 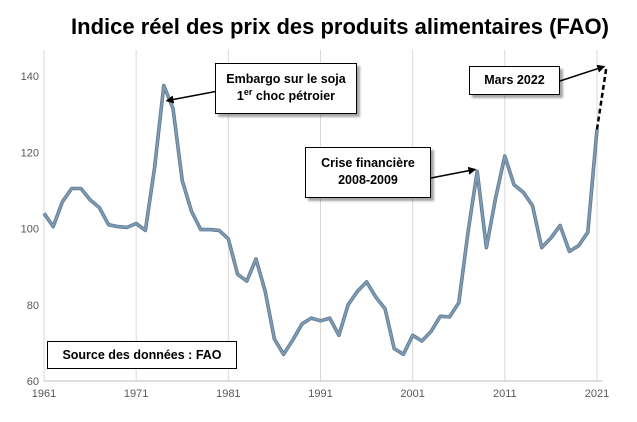 What do you see at coordinates (240, 96) in the screenshot?
I see `annotation-embargo-number: 1` at bounding box center [240, 96].